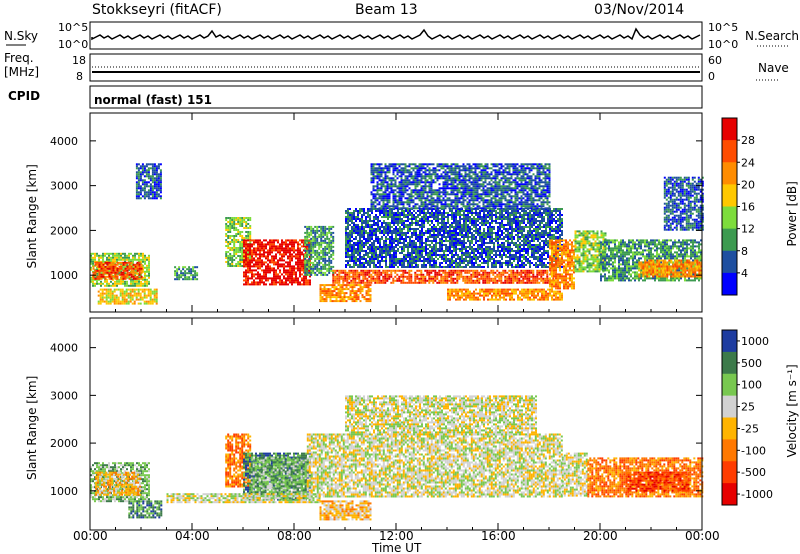 The height and width of the screenshot is (554, 800). I want to click on beam-title: Beam 13, so click(386, 10).